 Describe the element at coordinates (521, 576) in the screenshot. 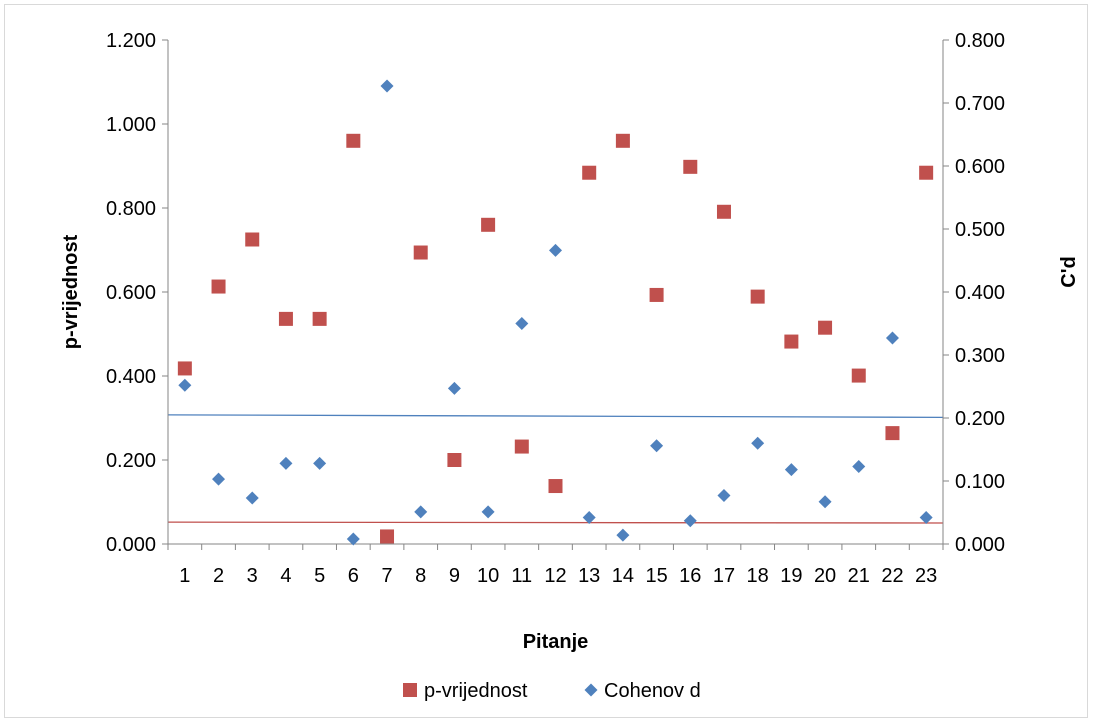

I see `x-tick-label: 11` at that location.